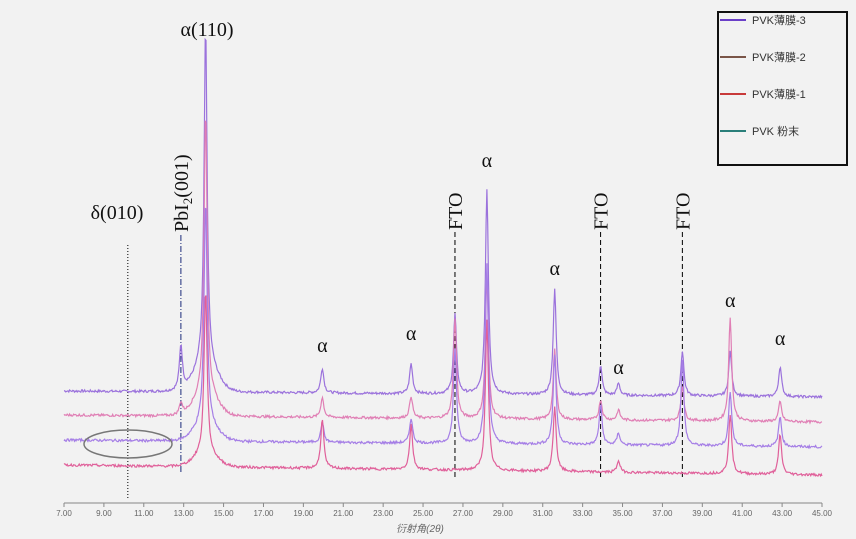  I want to click on x-tick-label: 31.00, so click(543, 513).